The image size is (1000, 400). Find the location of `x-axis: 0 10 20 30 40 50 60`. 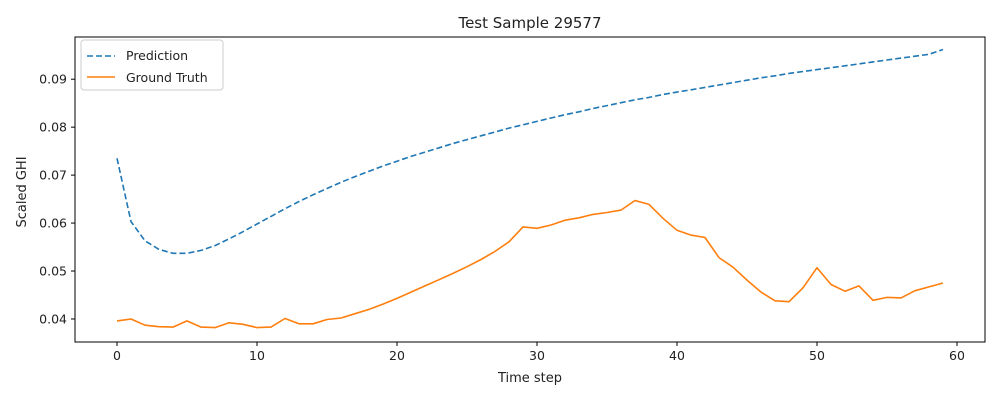

x-axis: 0 10 20 30 40 50 60 is located at coordinates (539, 352).